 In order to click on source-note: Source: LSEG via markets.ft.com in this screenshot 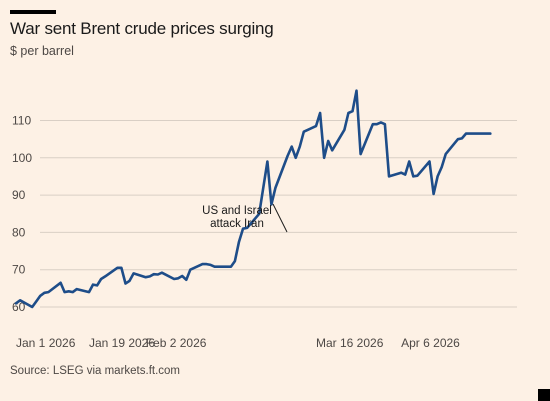, I will do `click(95, 371)`.